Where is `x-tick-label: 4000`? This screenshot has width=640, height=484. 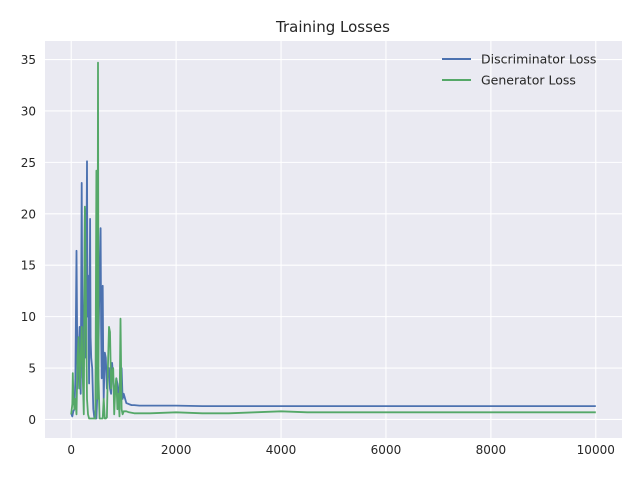 x-tick-label: 4000 is located at coordinates (281, 450).